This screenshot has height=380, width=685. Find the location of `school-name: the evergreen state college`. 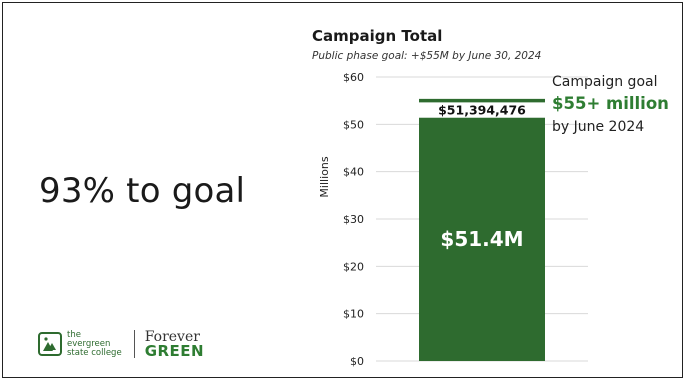

school-name: the evergreen state college is located at coordinates (94, 343).